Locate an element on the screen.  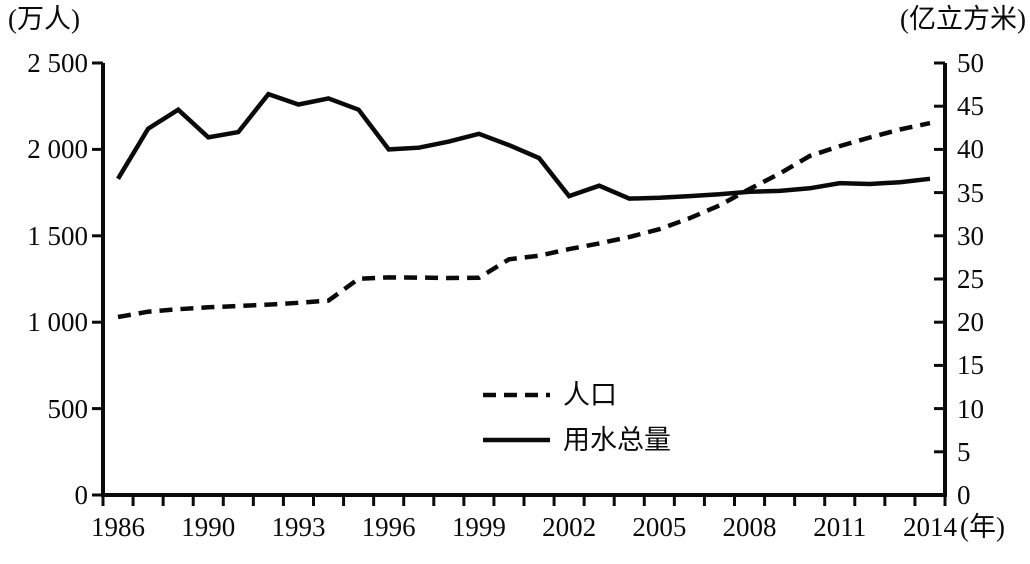
x-tick-label: 1996 is located at coordinates (388, 527).